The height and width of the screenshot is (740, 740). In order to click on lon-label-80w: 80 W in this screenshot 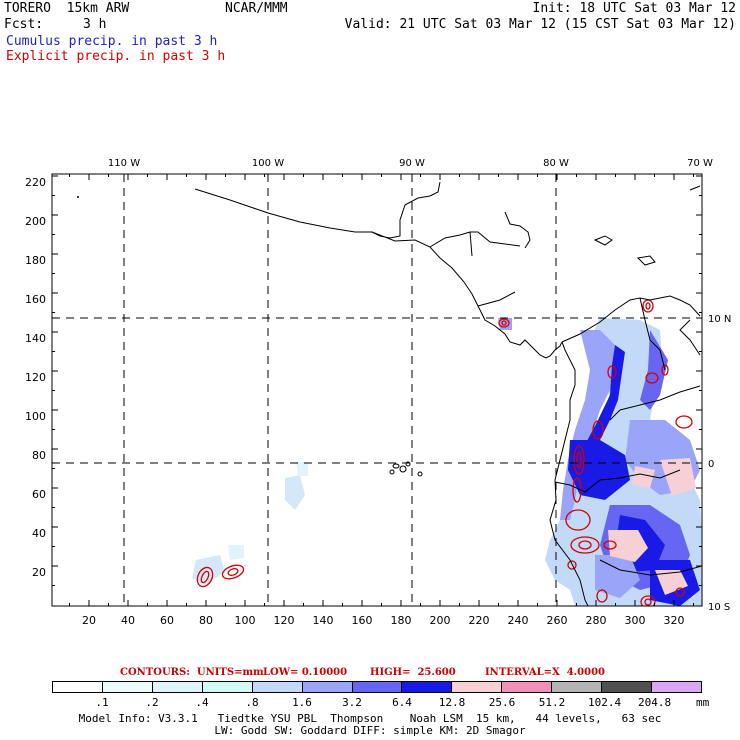, I will do `click(556, 163)`.